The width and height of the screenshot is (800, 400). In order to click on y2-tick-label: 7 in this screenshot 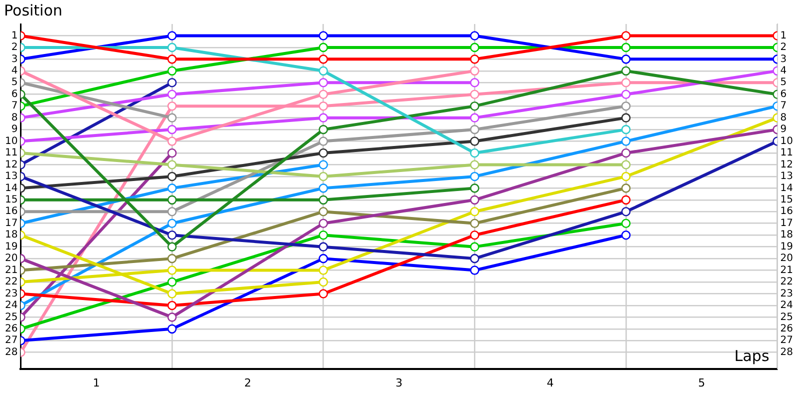, I will do `click(783, 106)`.